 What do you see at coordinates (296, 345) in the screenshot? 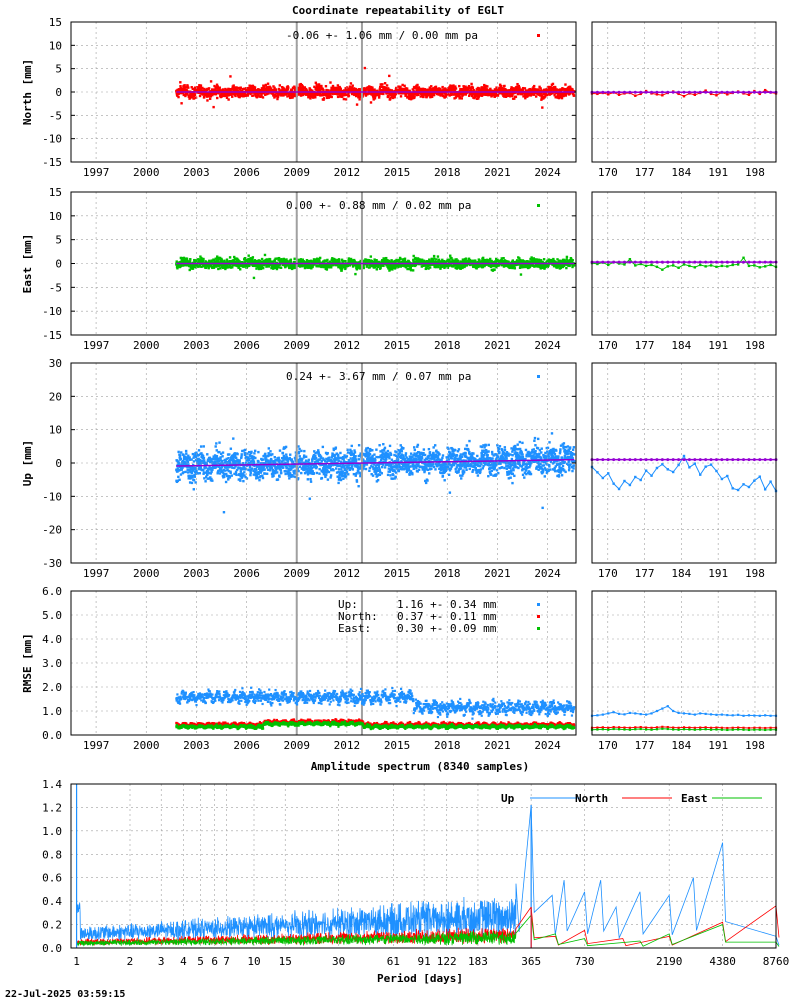
I see `east-xtick-label: 2009` at bounding box center [296, 345].